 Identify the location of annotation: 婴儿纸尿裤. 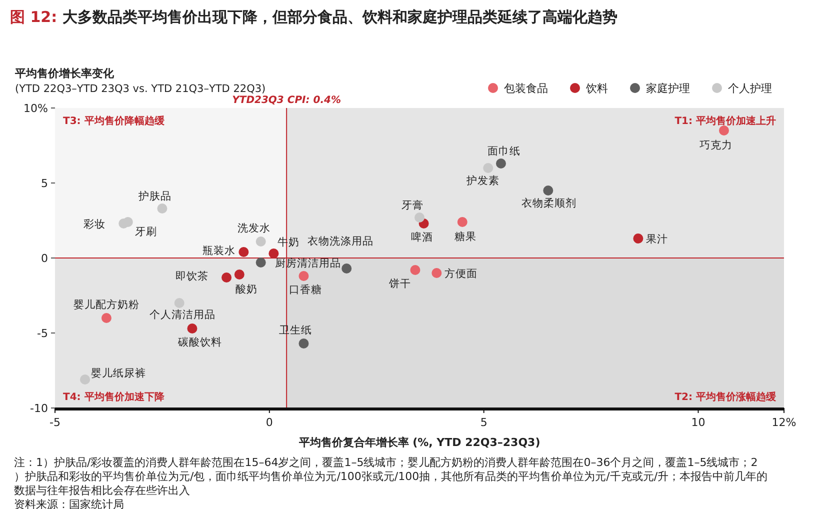
(118, 373).